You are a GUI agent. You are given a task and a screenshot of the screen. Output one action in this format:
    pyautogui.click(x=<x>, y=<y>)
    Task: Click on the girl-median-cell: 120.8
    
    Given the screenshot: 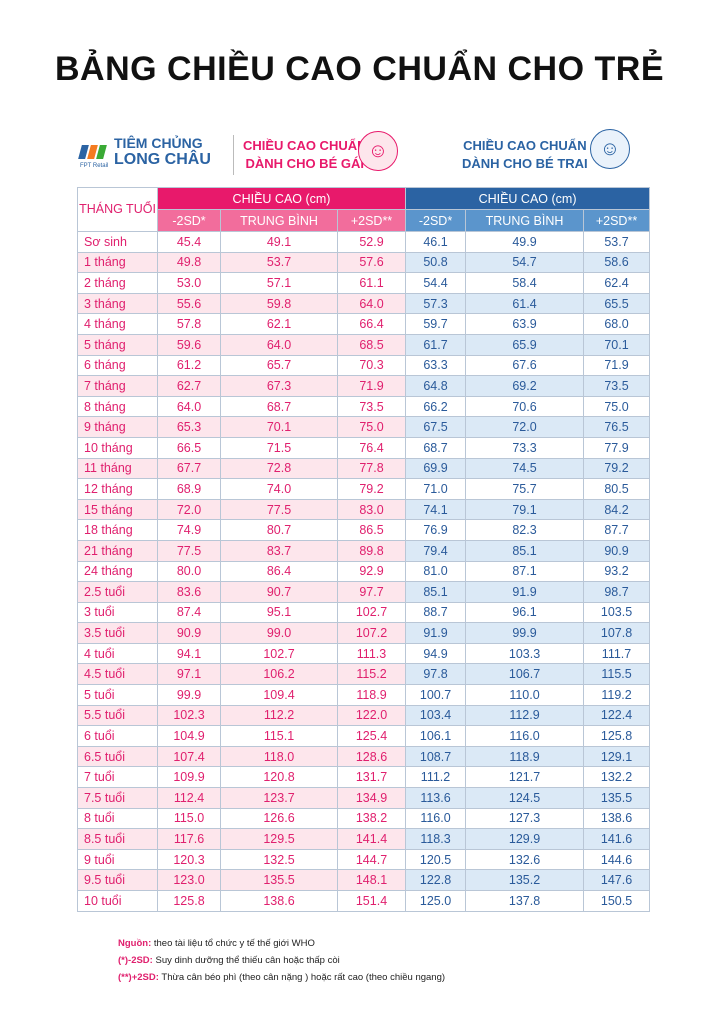 What is the action you would take?
    pyautogui.click(x=279, y=777)
    